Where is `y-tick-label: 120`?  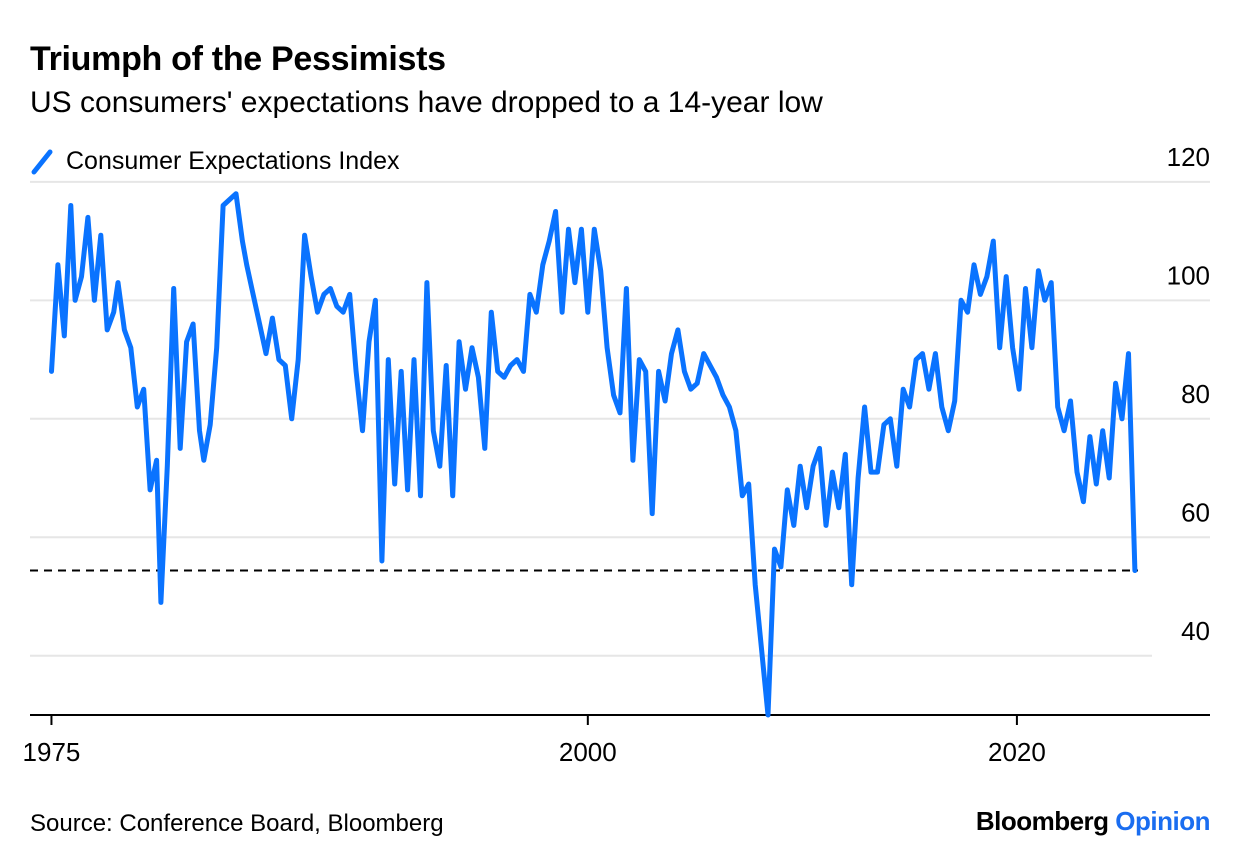 y-tick-label: 120 is located at coordinates (1188, 157).